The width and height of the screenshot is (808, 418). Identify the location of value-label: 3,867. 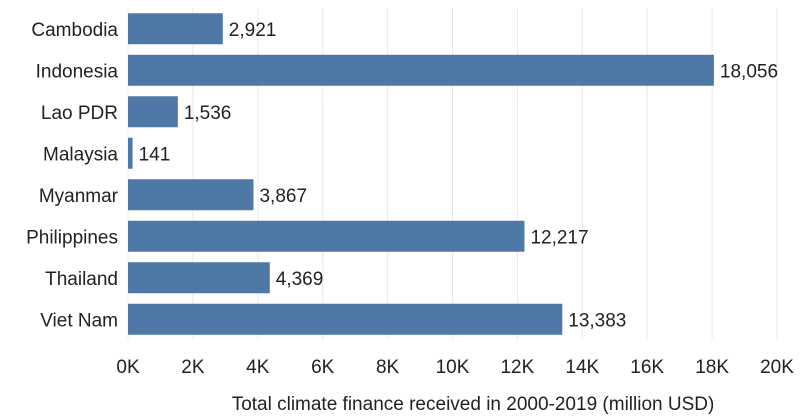
(283, 196).